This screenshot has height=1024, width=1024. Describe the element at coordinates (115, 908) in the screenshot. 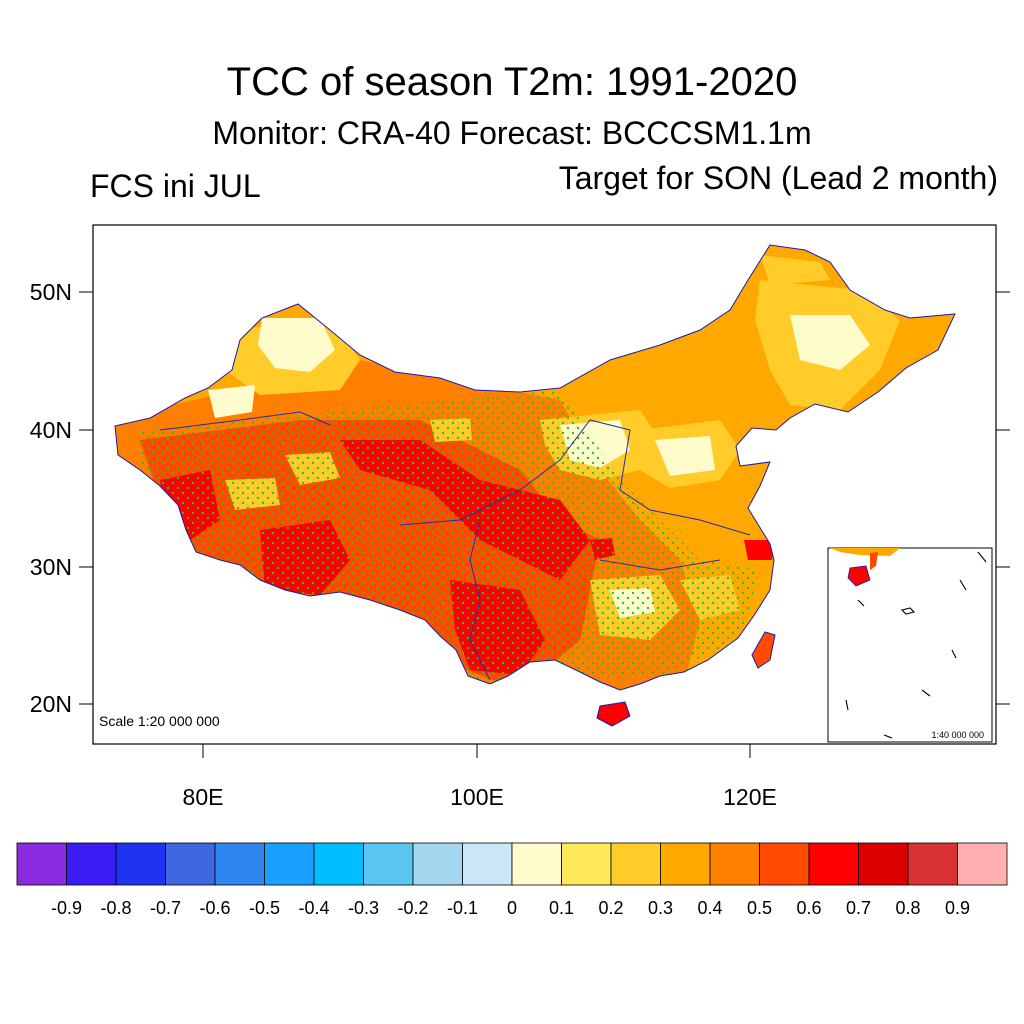

I see `colorbar-label: -0.8` at that location.